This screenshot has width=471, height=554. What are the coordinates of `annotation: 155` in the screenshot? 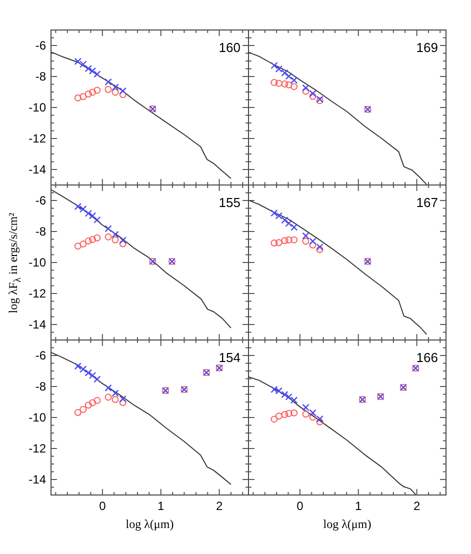 It's located at (229, 202).